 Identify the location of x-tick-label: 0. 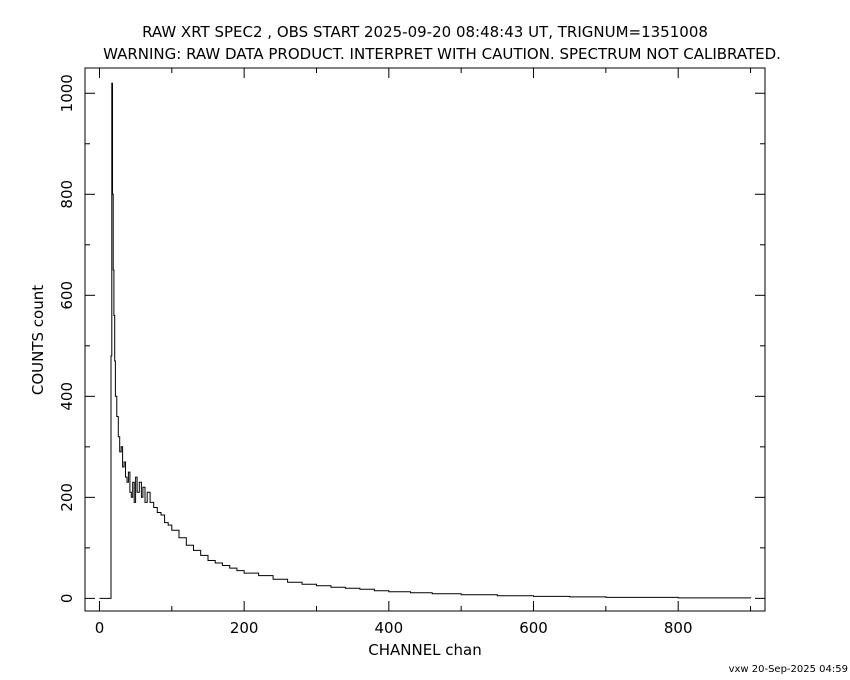
(100, 628).